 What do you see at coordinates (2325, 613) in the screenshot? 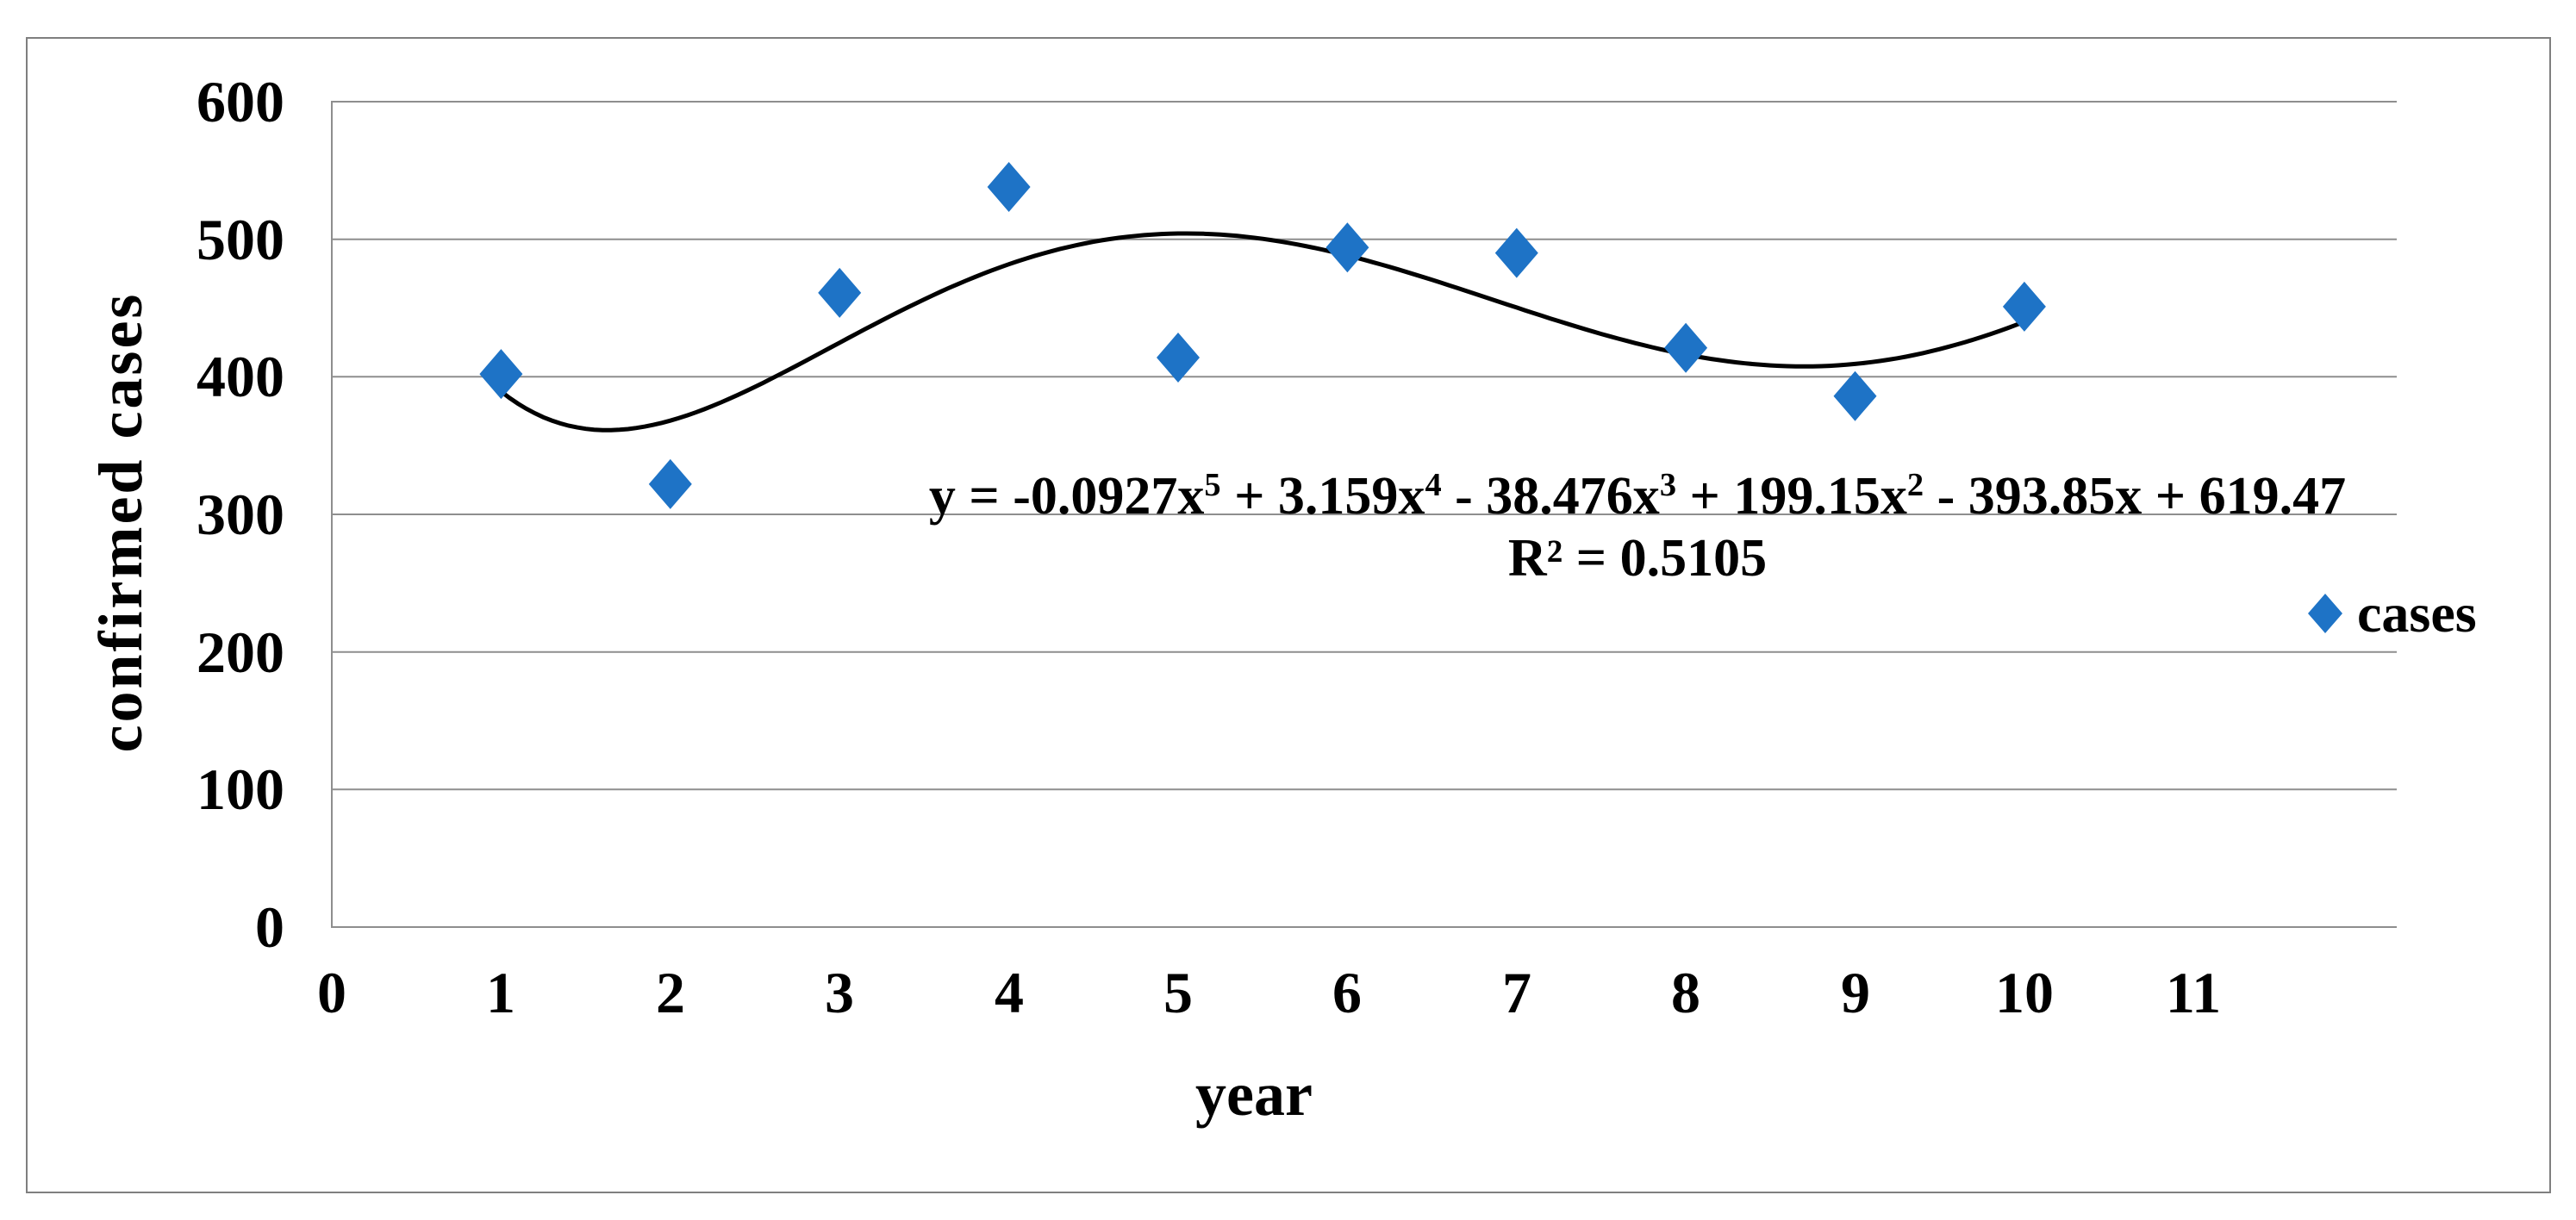
I see `legend-diamond-icon` at bounding box center [2325, 613].